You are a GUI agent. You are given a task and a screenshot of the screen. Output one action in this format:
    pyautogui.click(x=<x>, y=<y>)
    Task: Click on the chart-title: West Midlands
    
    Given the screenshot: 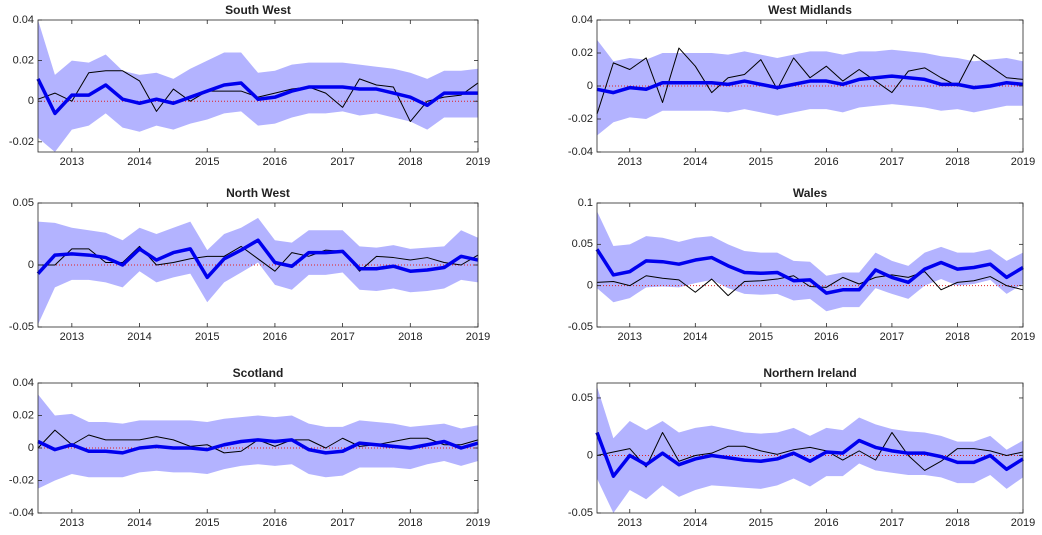 What is the action you would take?
    pyautogui.click(x=810, y=10)
    